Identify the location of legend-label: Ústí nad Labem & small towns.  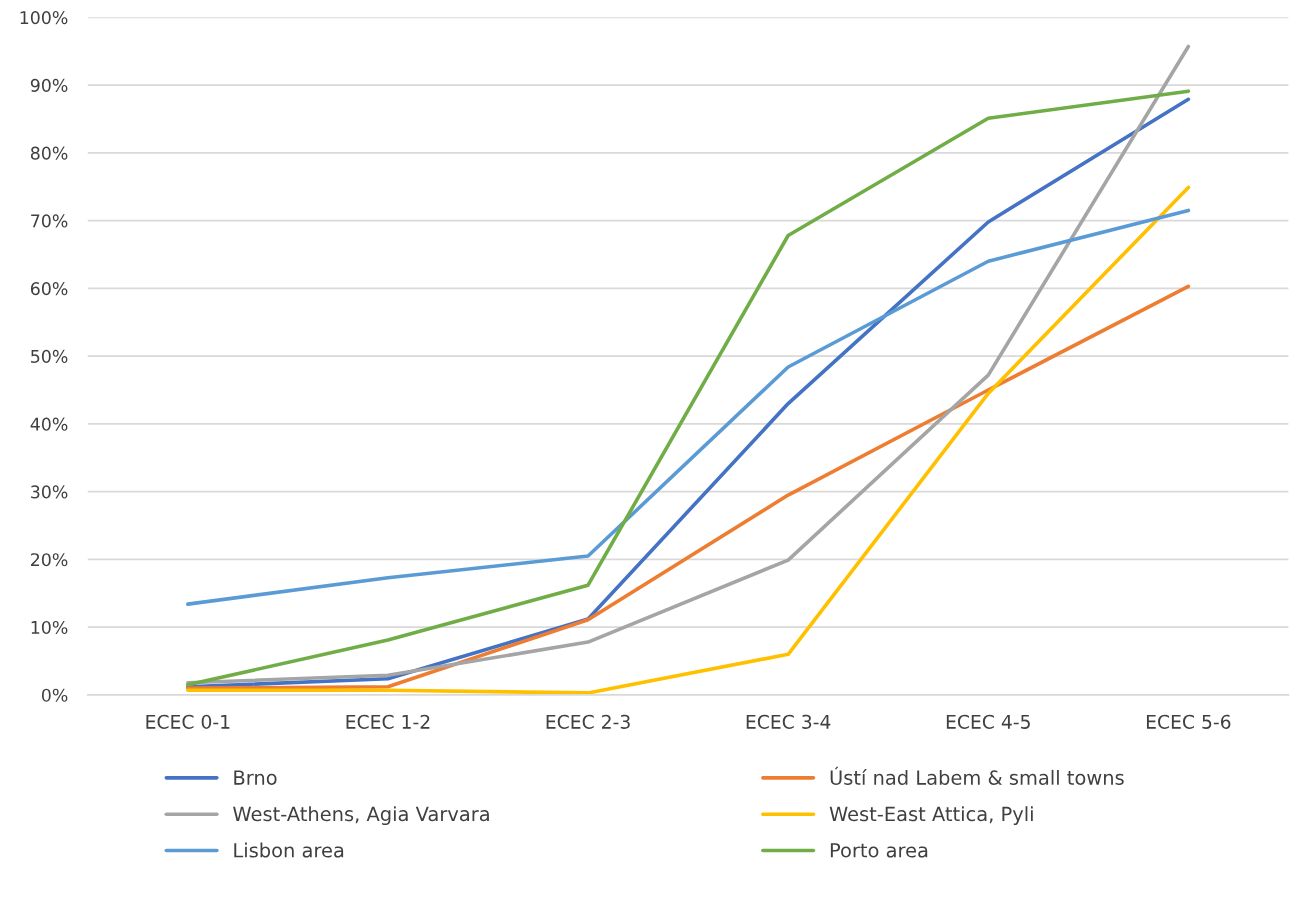
(977, 775).